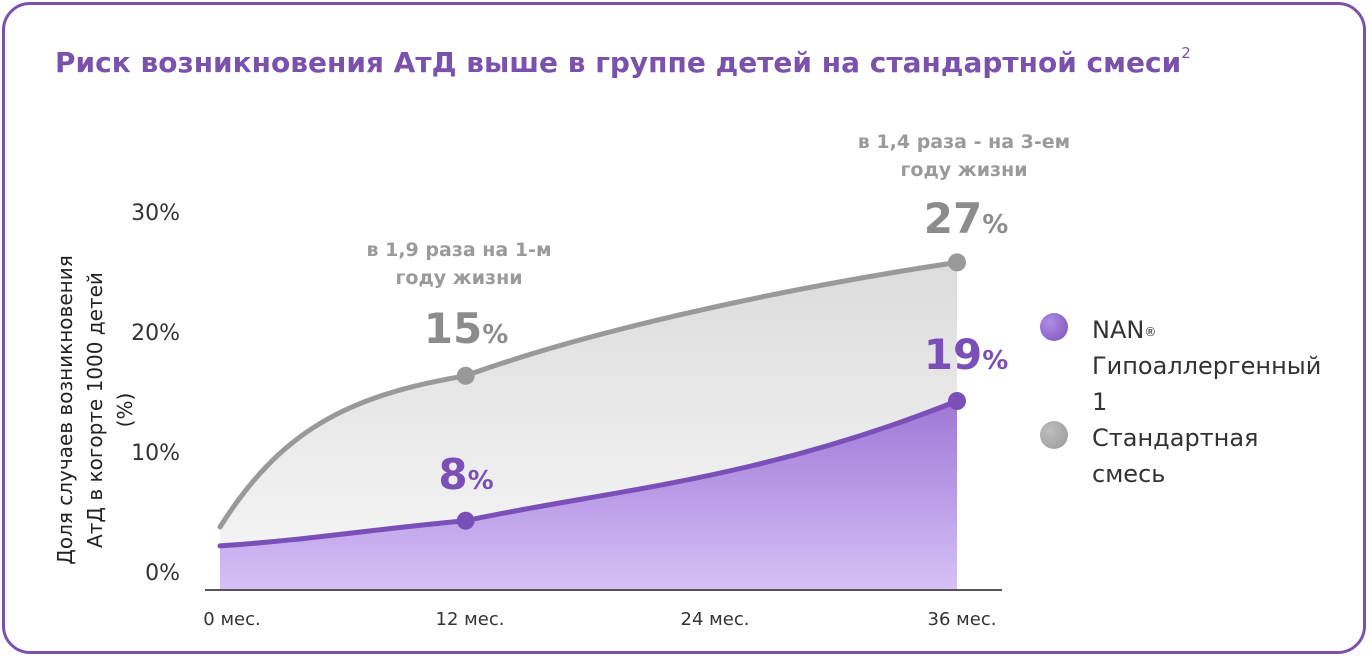 Image resolution: width=1372 pixels, height=660 pixels. I want to click on title-footnote: 2, so click(1186, 53).